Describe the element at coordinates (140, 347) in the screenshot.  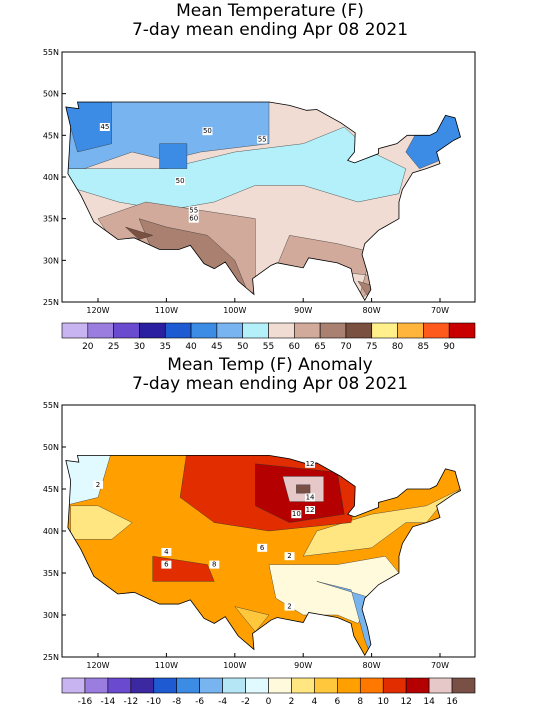
I see `colorbar-label: 30` at that location.